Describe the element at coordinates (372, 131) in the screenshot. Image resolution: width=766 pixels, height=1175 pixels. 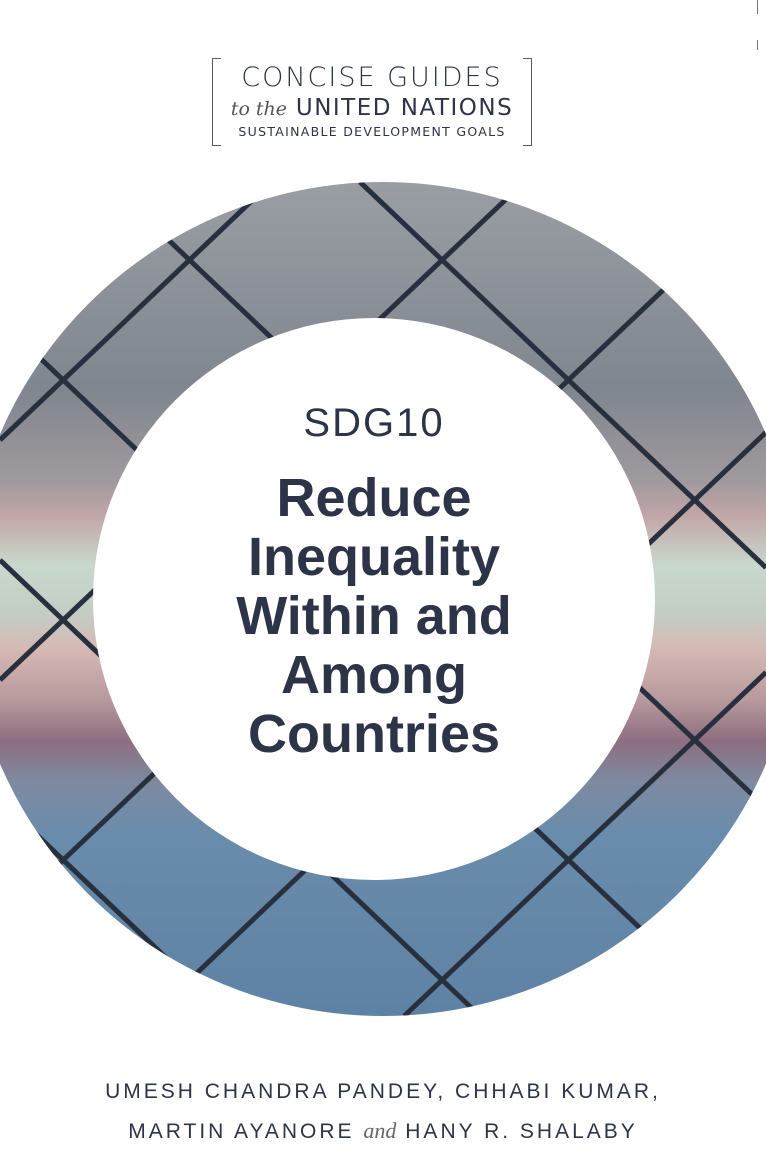
I see `series-tagline: SUSTAINABLE DEVELOPMENT GOALS` at that location.